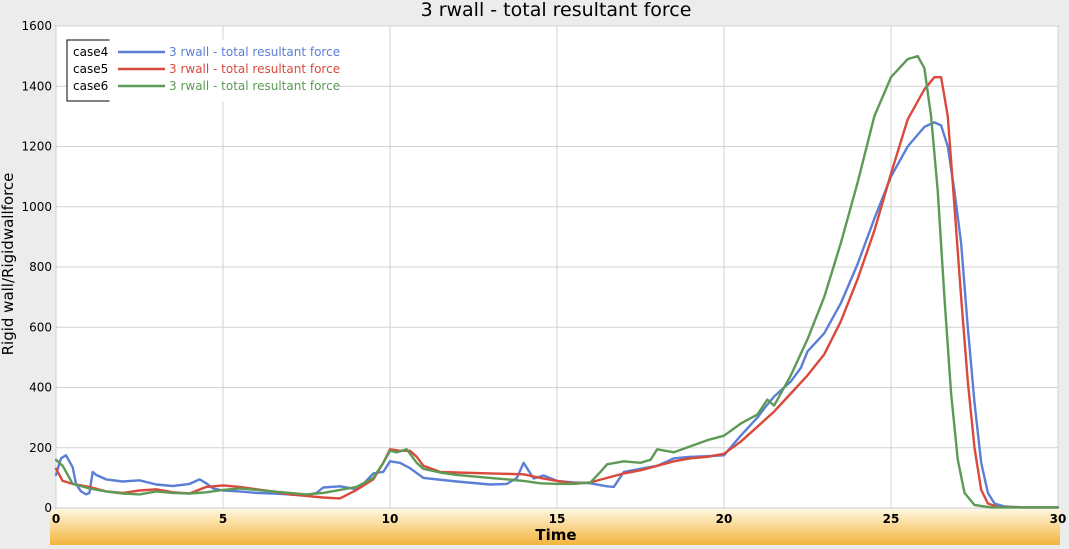  I want to click on legend-case-label: case5, so click(90, 69).